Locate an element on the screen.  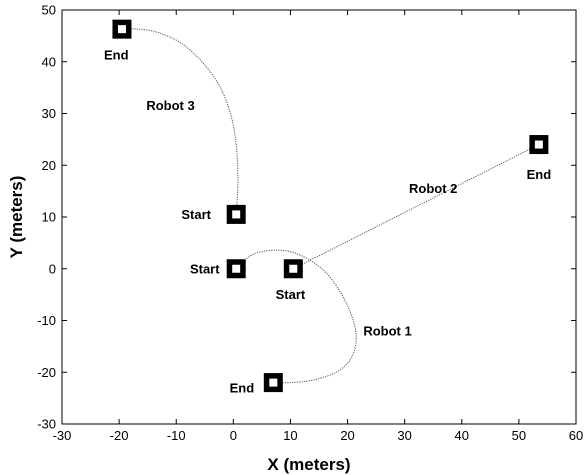
robot-3-start-marker is located at coordinates (236, 214).